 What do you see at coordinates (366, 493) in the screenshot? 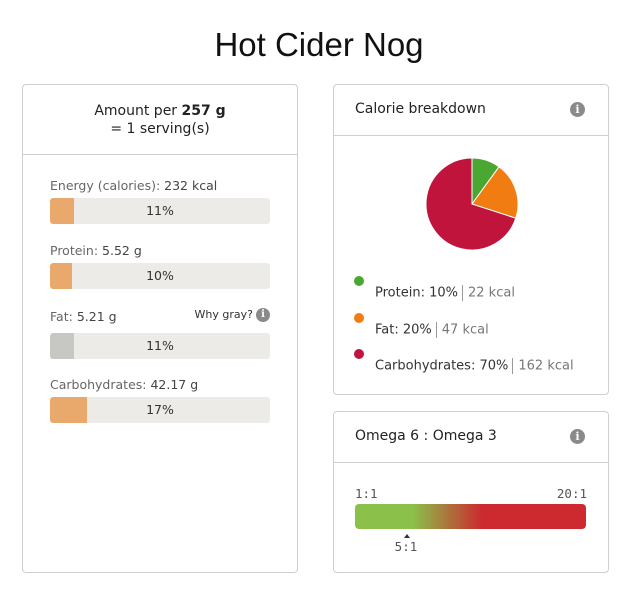
I see `ratio-min-label: 1:1` at bounding box center [366, 493].